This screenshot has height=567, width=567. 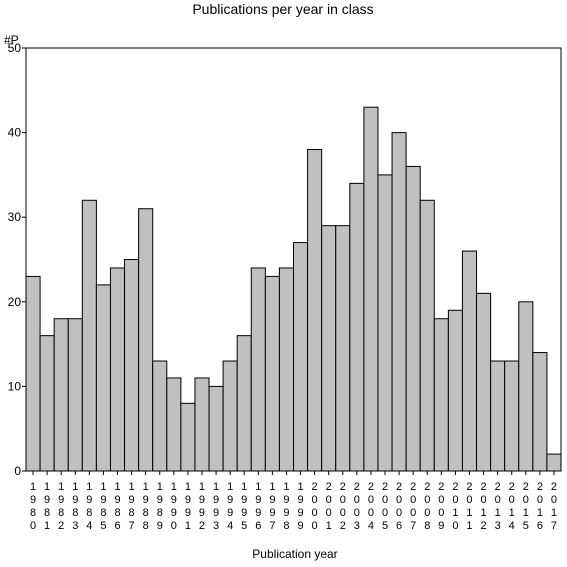 What do you see at coordinates (202, 424) in the screenshot?
I see `bar-1992` at bounding box center [202, 424].